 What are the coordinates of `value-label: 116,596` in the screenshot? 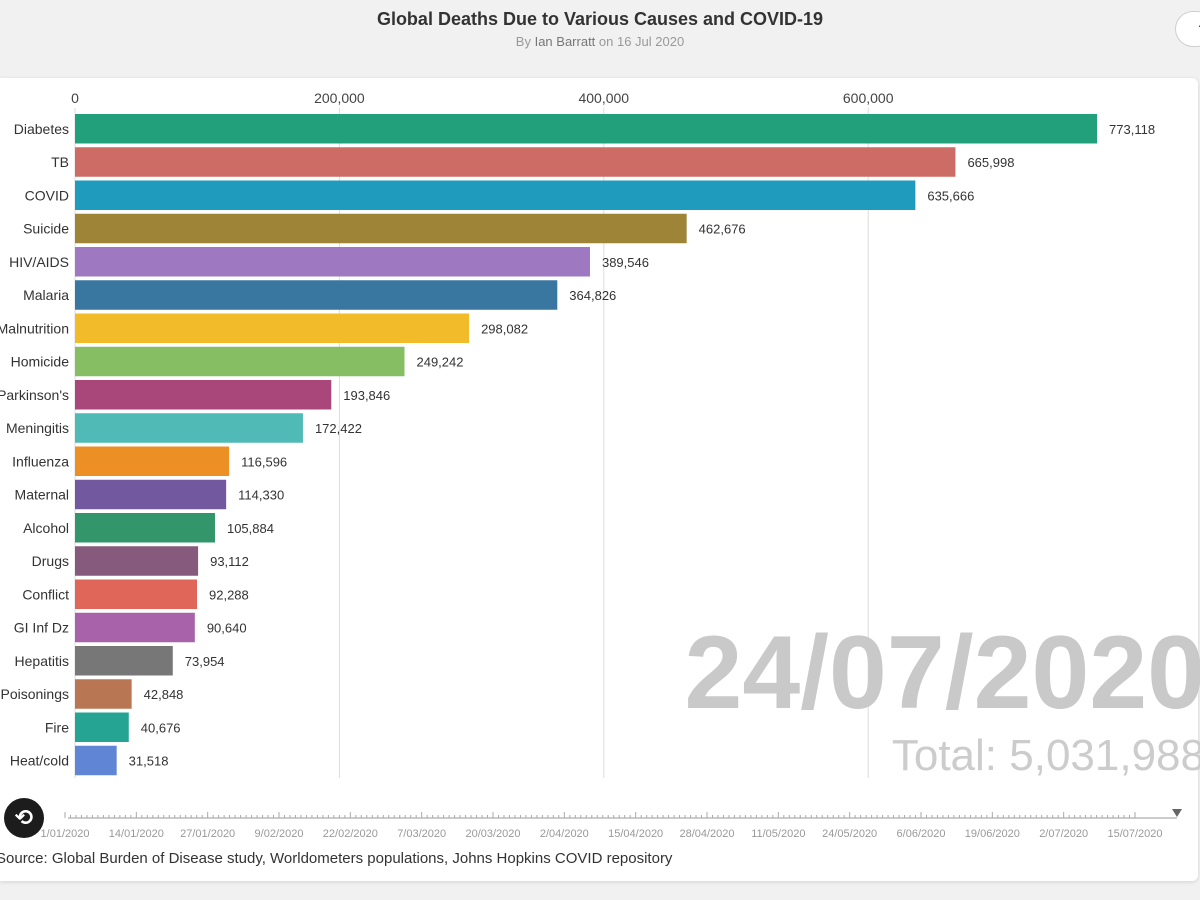 It's located at (264, 461).